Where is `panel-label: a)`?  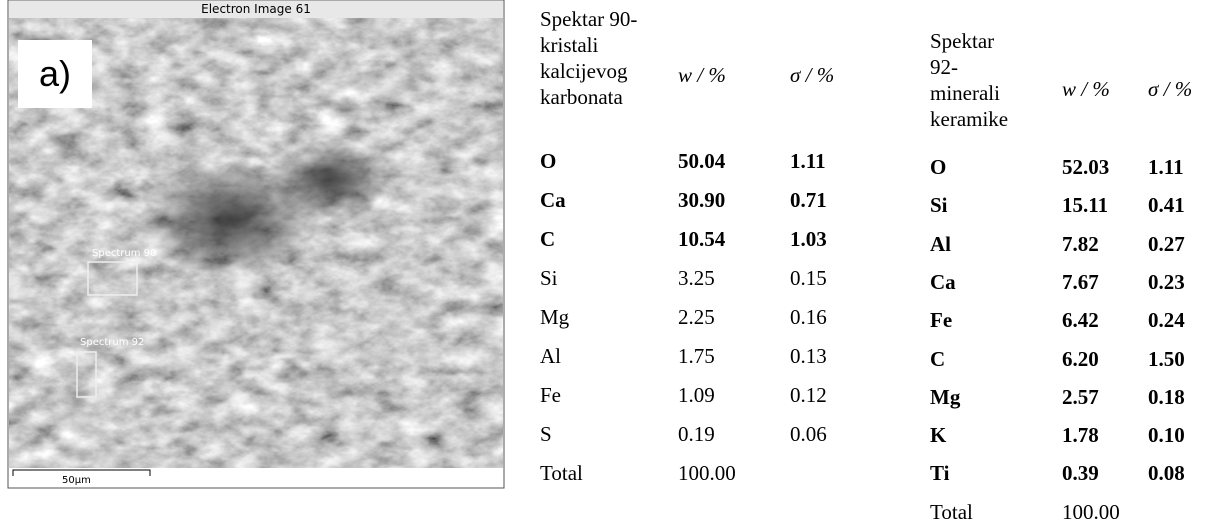
panel-label: a) is located at coordinates (55, 73).